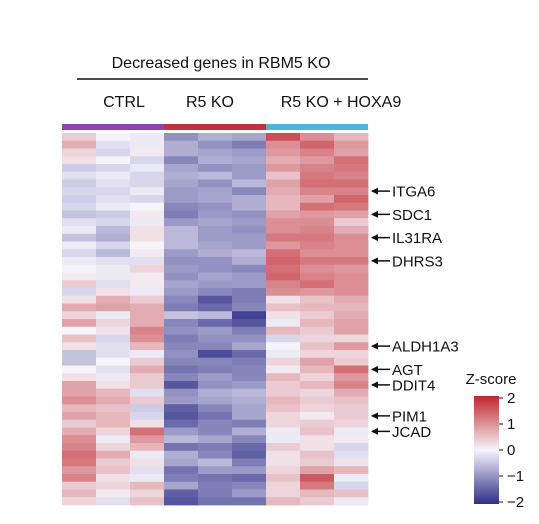 Image resolution: width=539 pixels, height=524 pixels. What do you see at coordinates (417, 238) in the screenshot?
I see `gene-name: IL31RA` at bounding box center [417, 238].